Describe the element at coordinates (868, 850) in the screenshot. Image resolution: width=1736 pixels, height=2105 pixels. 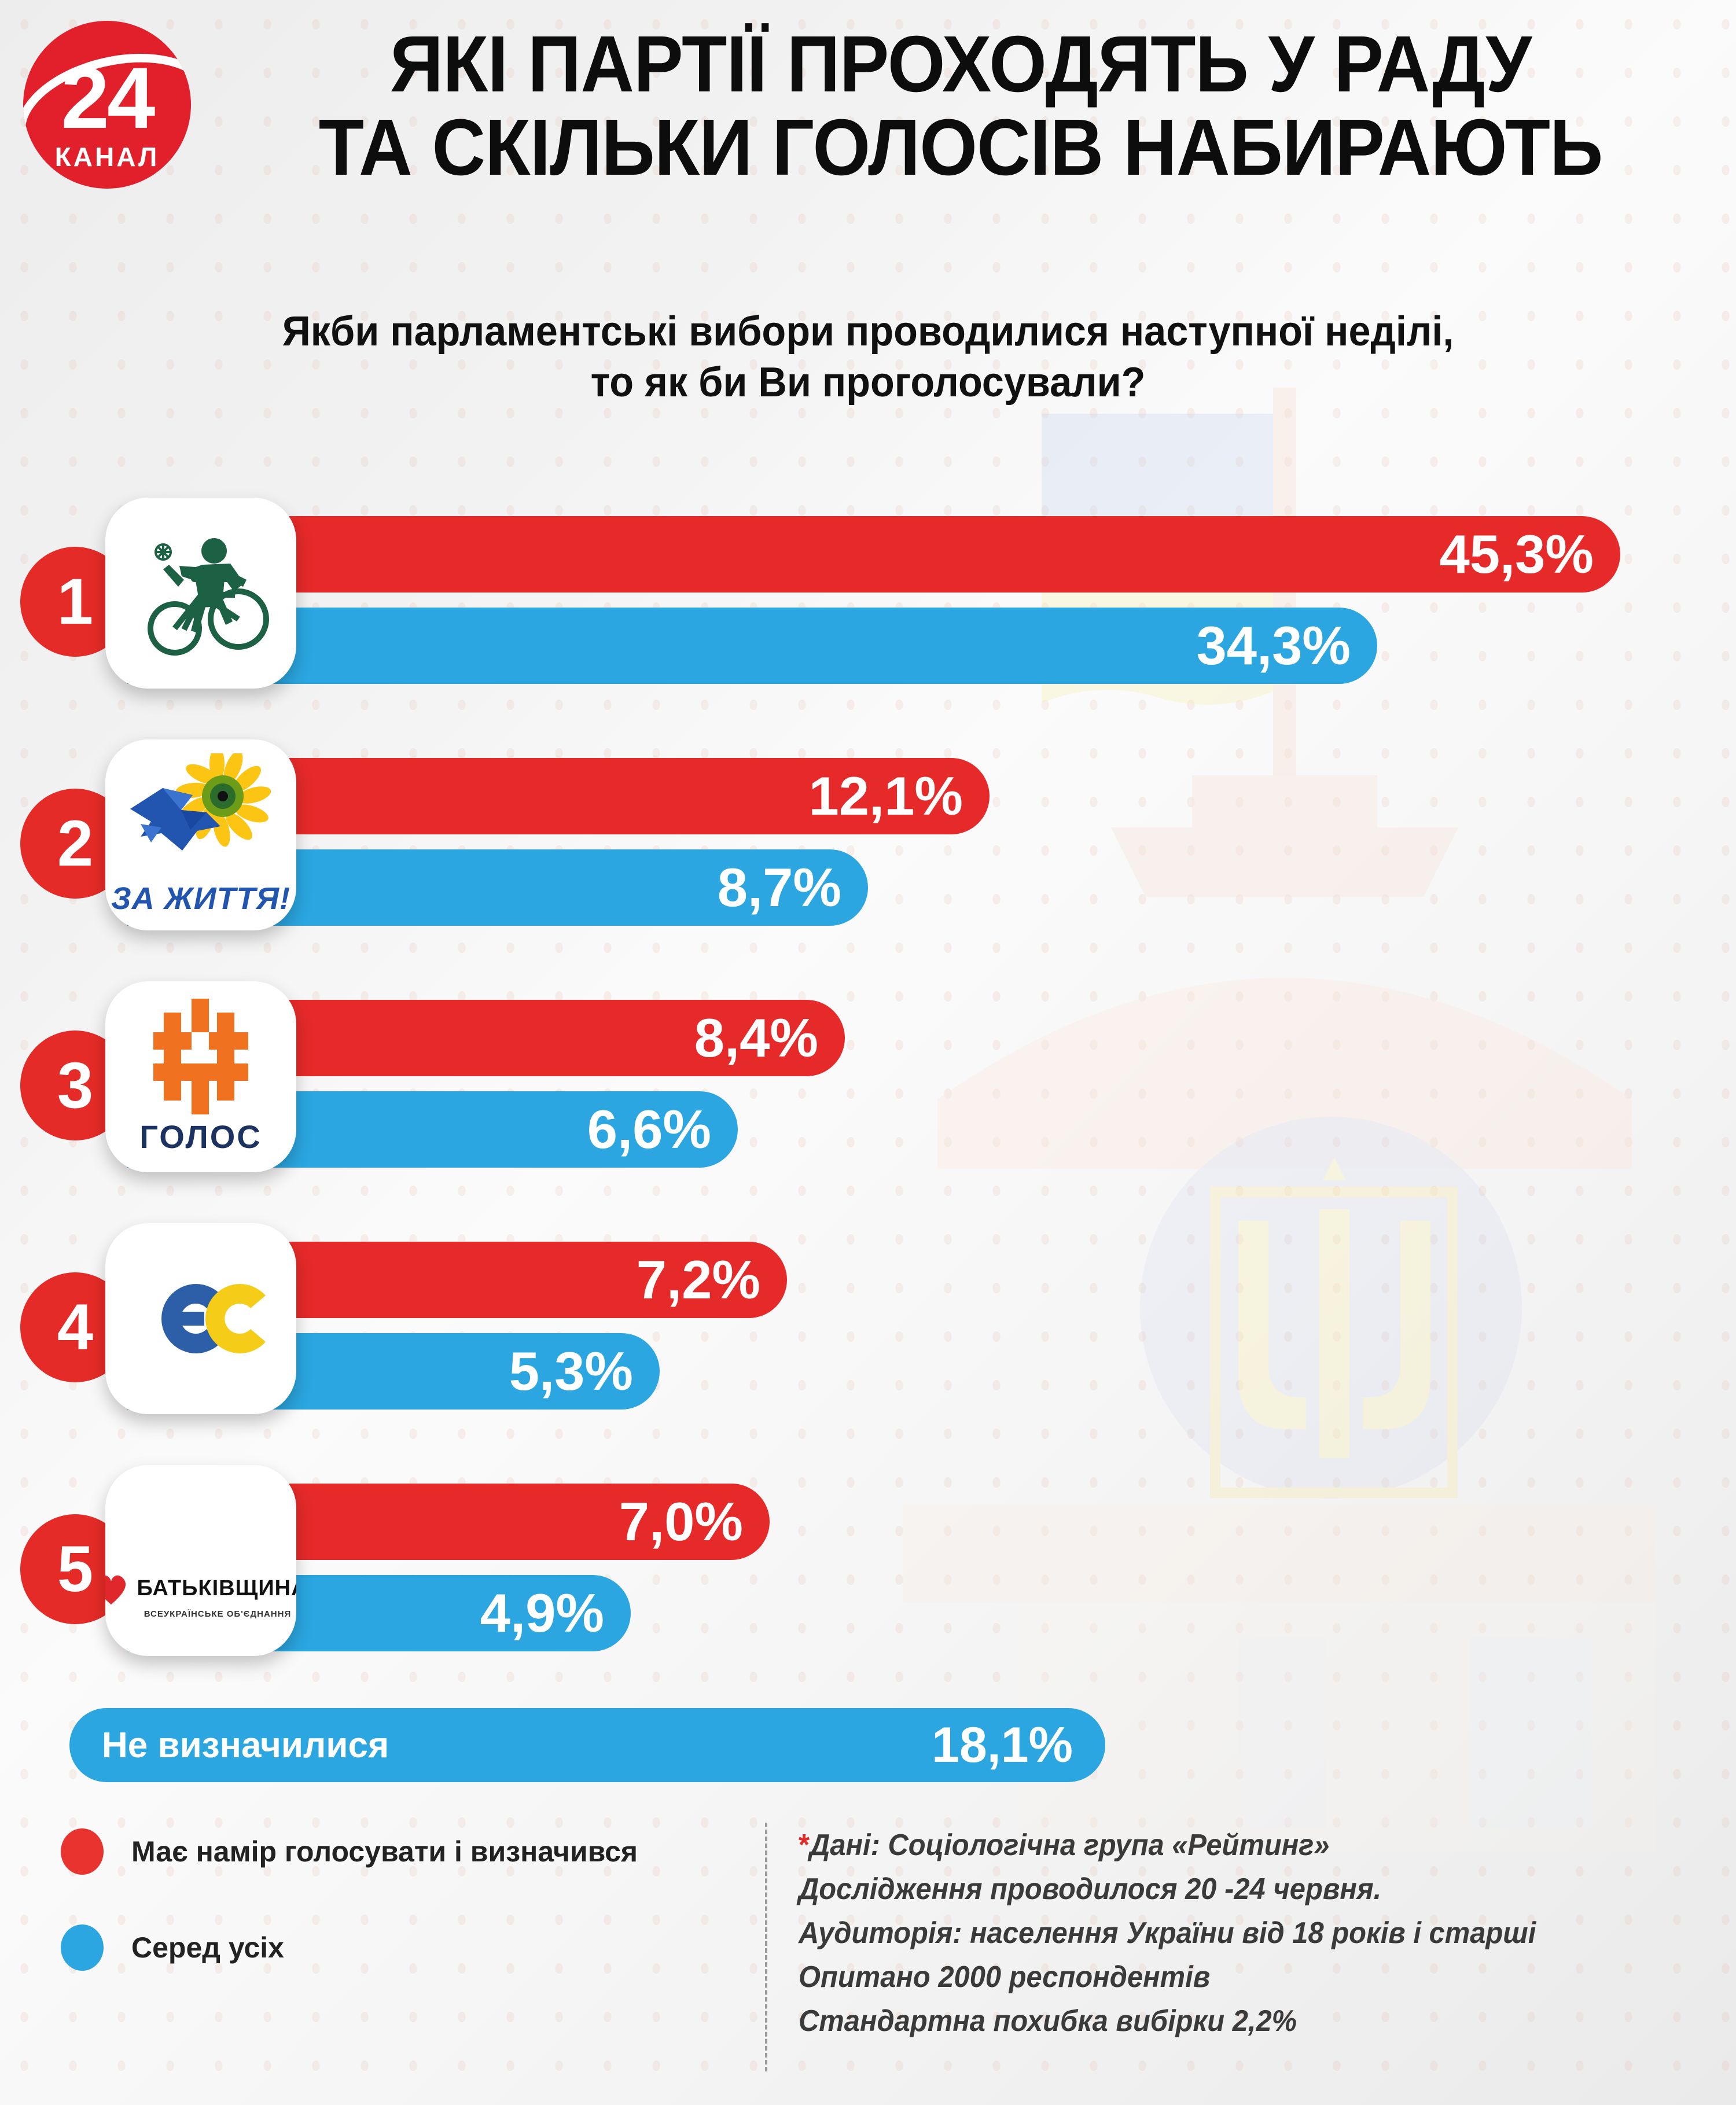
I see `party-row-2: 2` at that location.